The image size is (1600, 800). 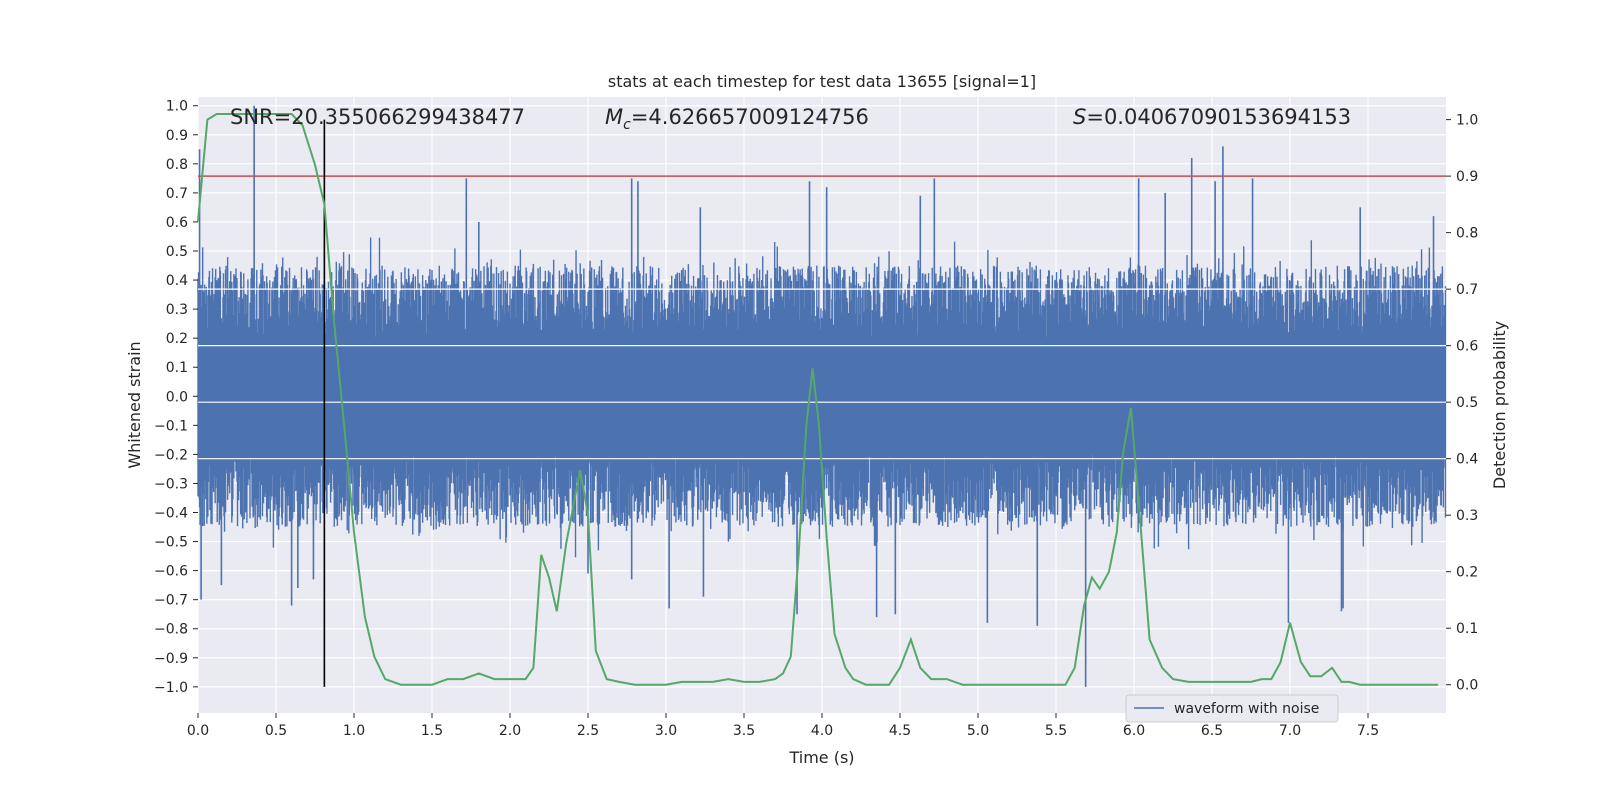 I want to click on x-tick-label: 6.5, so click(x=1212, y=731).